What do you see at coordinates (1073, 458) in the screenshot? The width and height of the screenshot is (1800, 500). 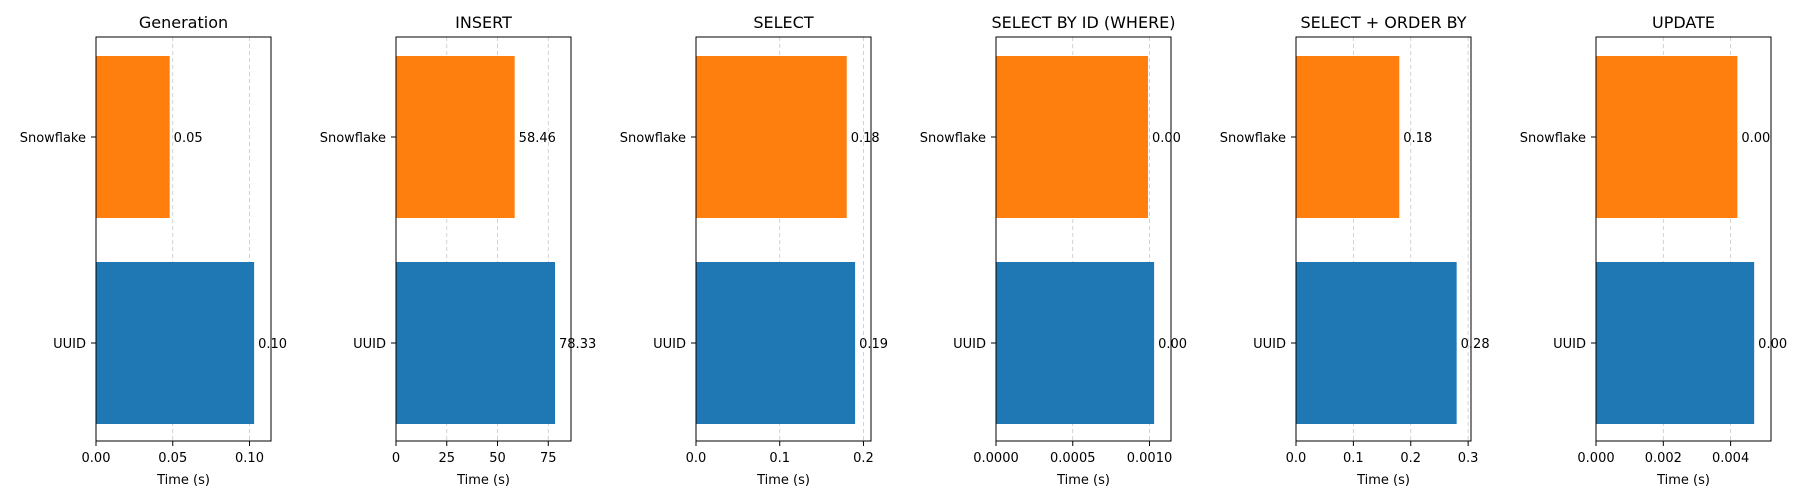 I see `x-tick-label: 0.0005` at bounding box center [1073, 458].